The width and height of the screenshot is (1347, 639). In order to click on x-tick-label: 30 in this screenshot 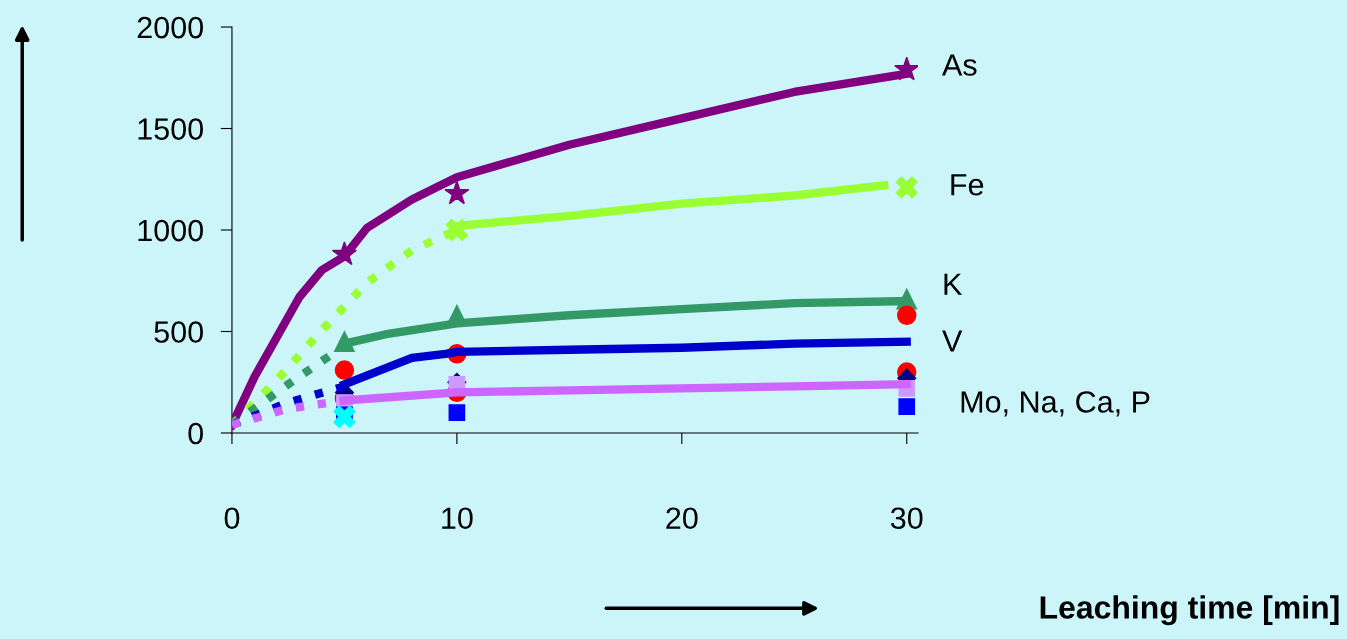, I will do `click(906, 518)`.